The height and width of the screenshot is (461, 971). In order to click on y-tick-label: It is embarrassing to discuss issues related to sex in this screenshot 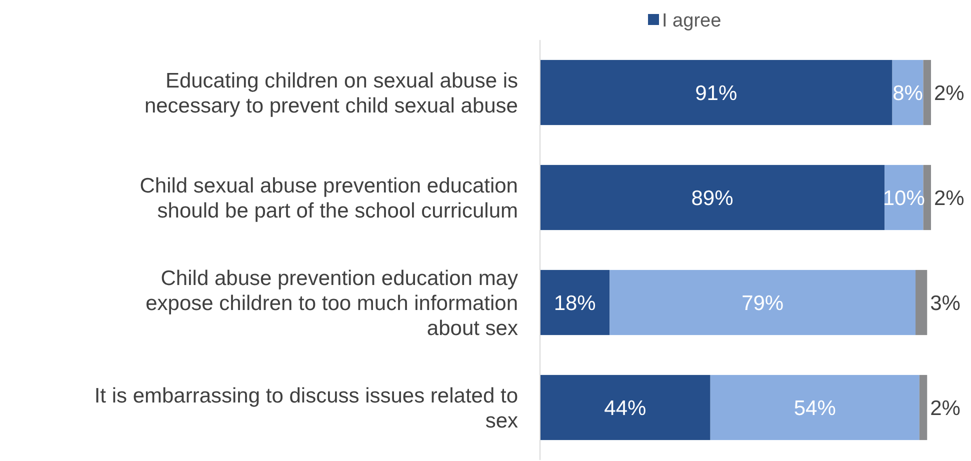, I will do `click(306, 408)`.